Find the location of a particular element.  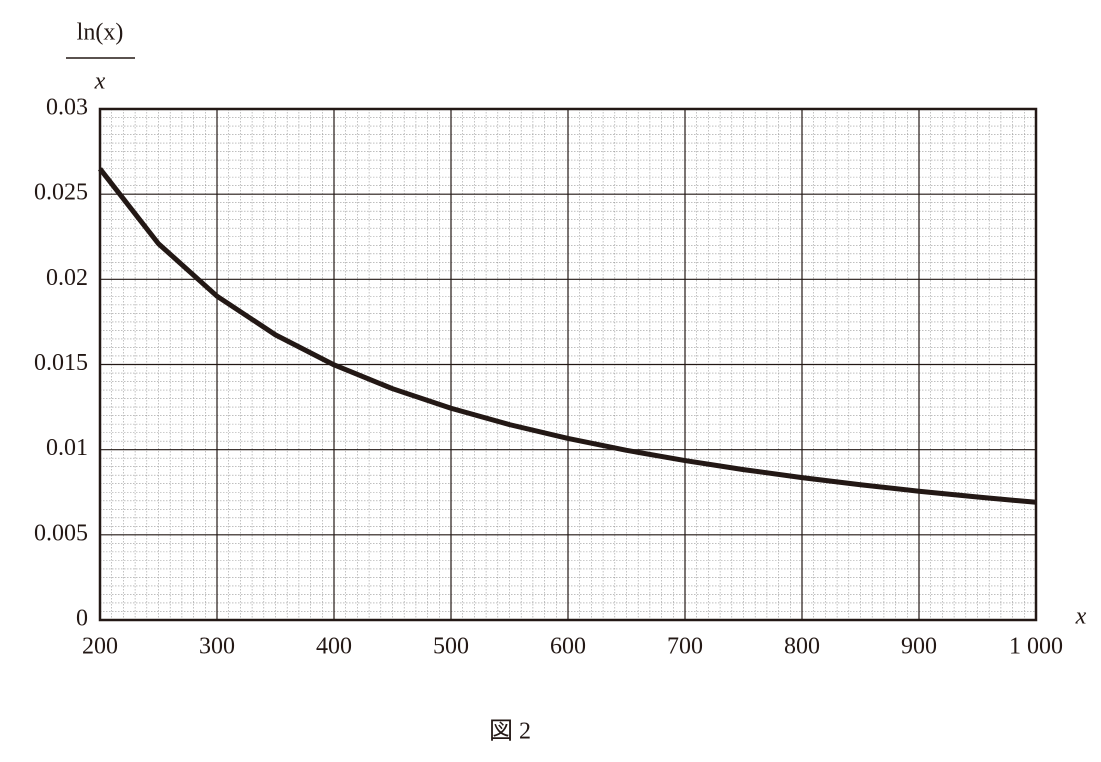

x-tick-label: 300 is located at coordinates (217, 647).